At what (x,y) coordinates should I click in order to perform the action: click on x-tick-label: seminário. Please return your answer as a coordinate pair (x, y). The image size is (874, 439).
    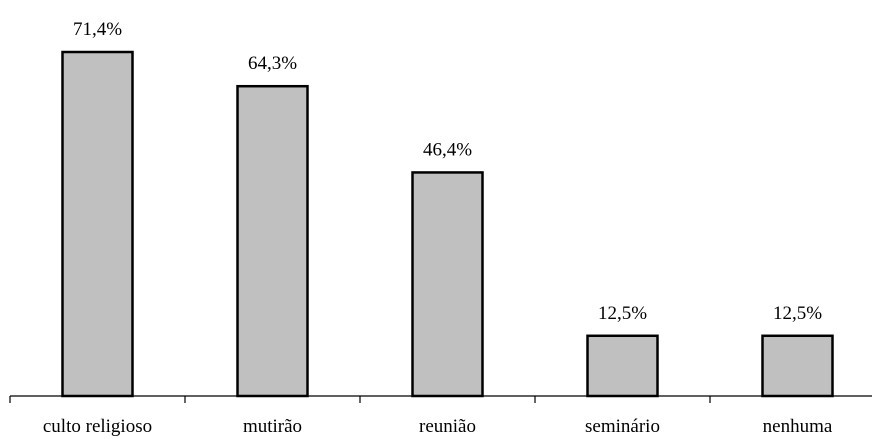
    Looking at the image, I should click on (622, 426).